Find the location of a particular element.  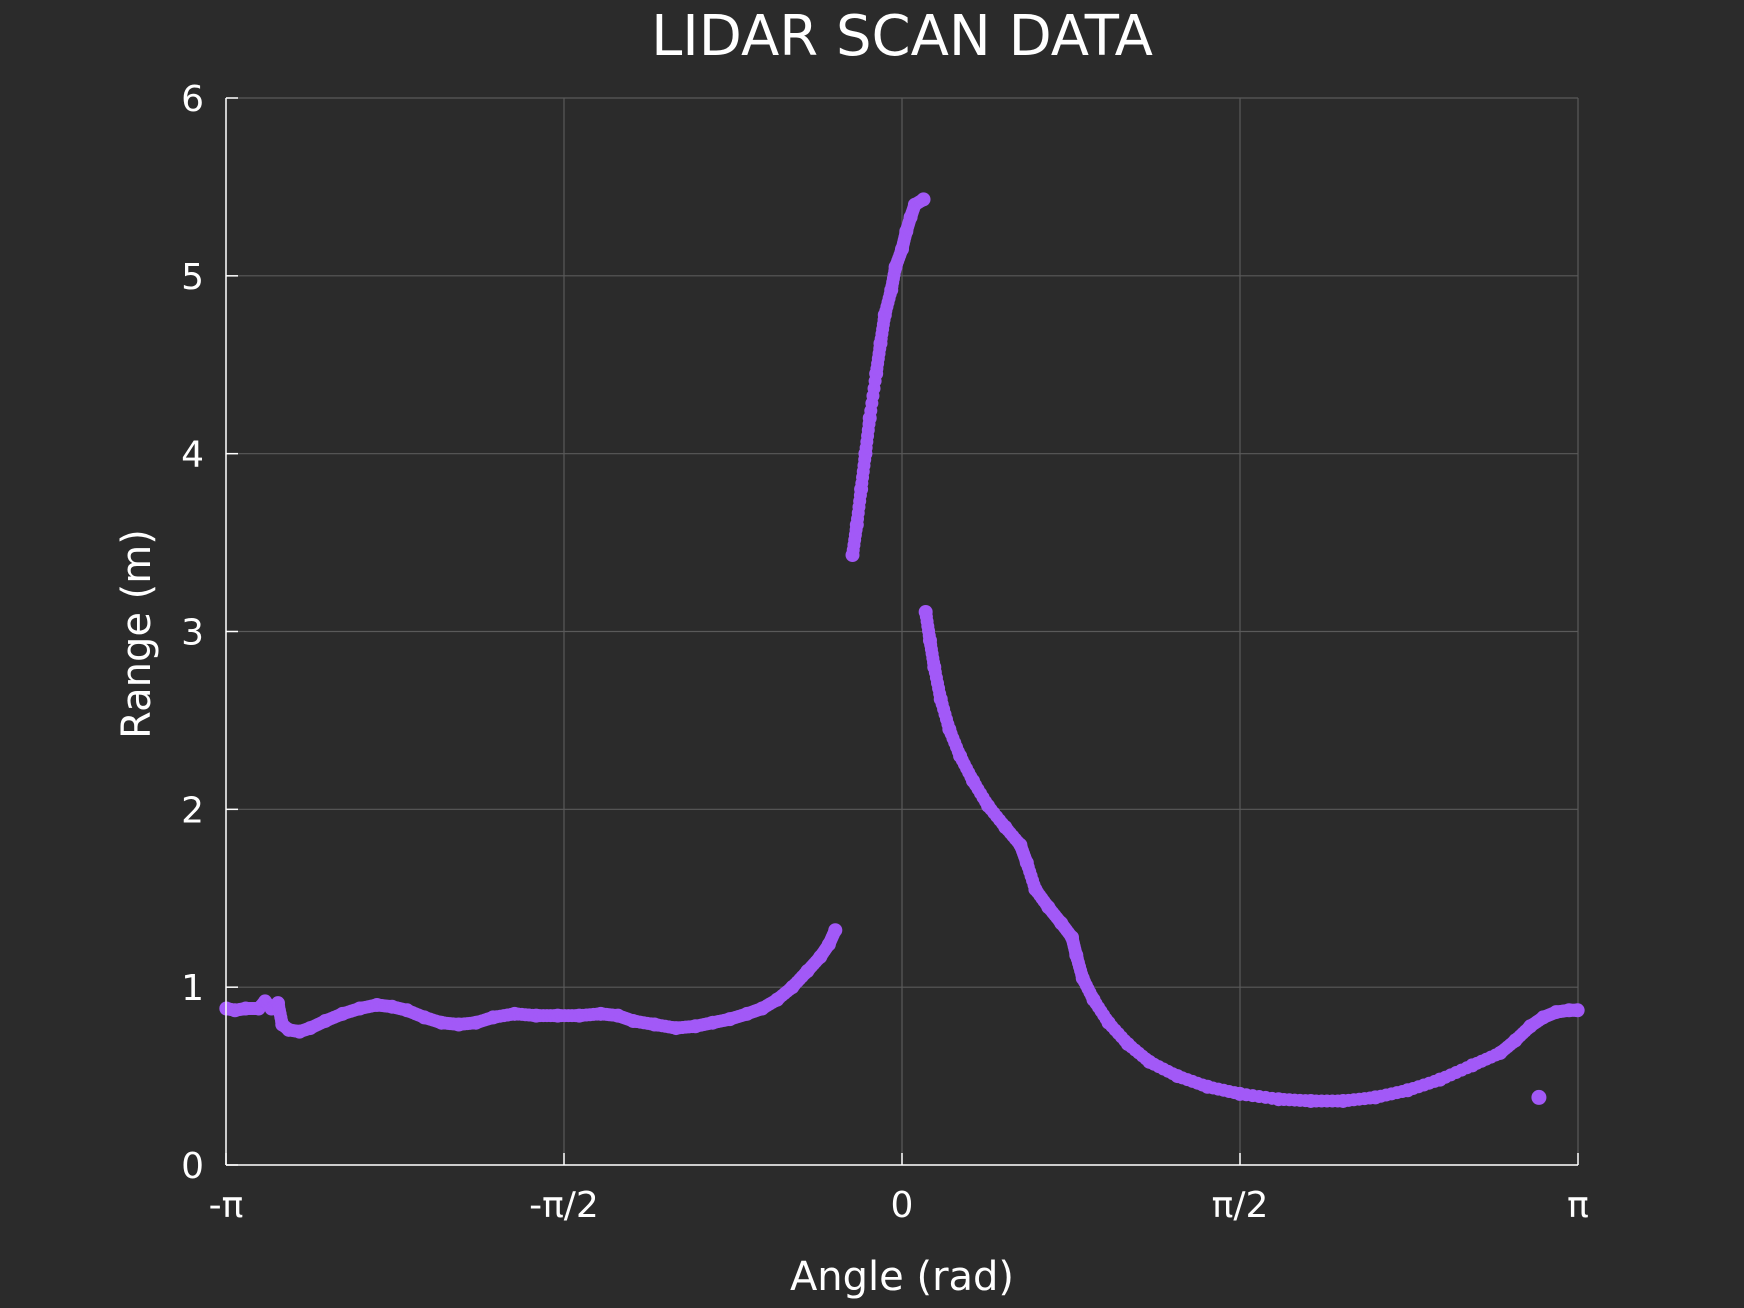

y-tick-label: 3 is located at coordinates (192, 633).